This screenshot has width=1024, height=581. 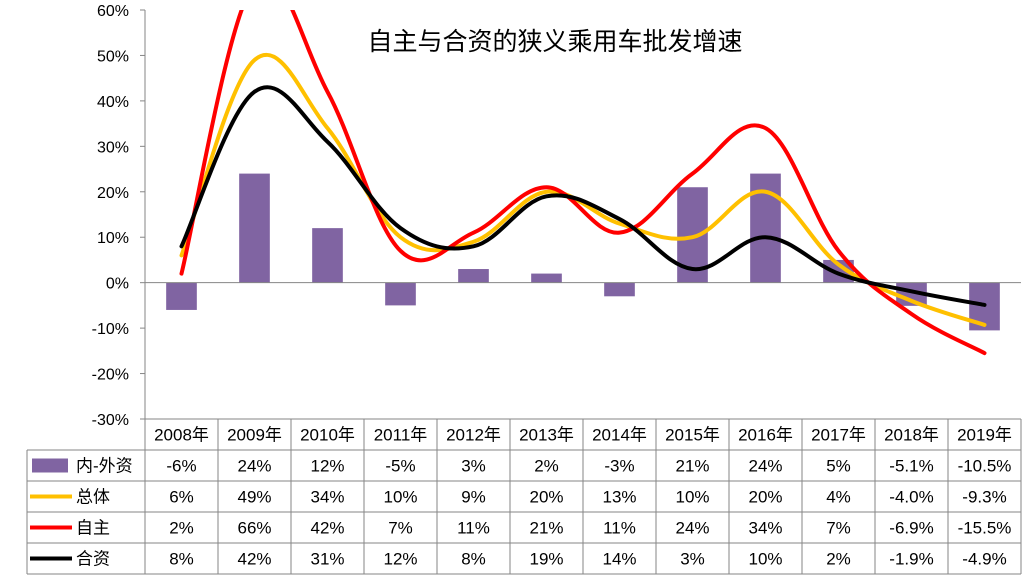 I want to click on data-label-自主: 34%, so click(x=765, y=528).